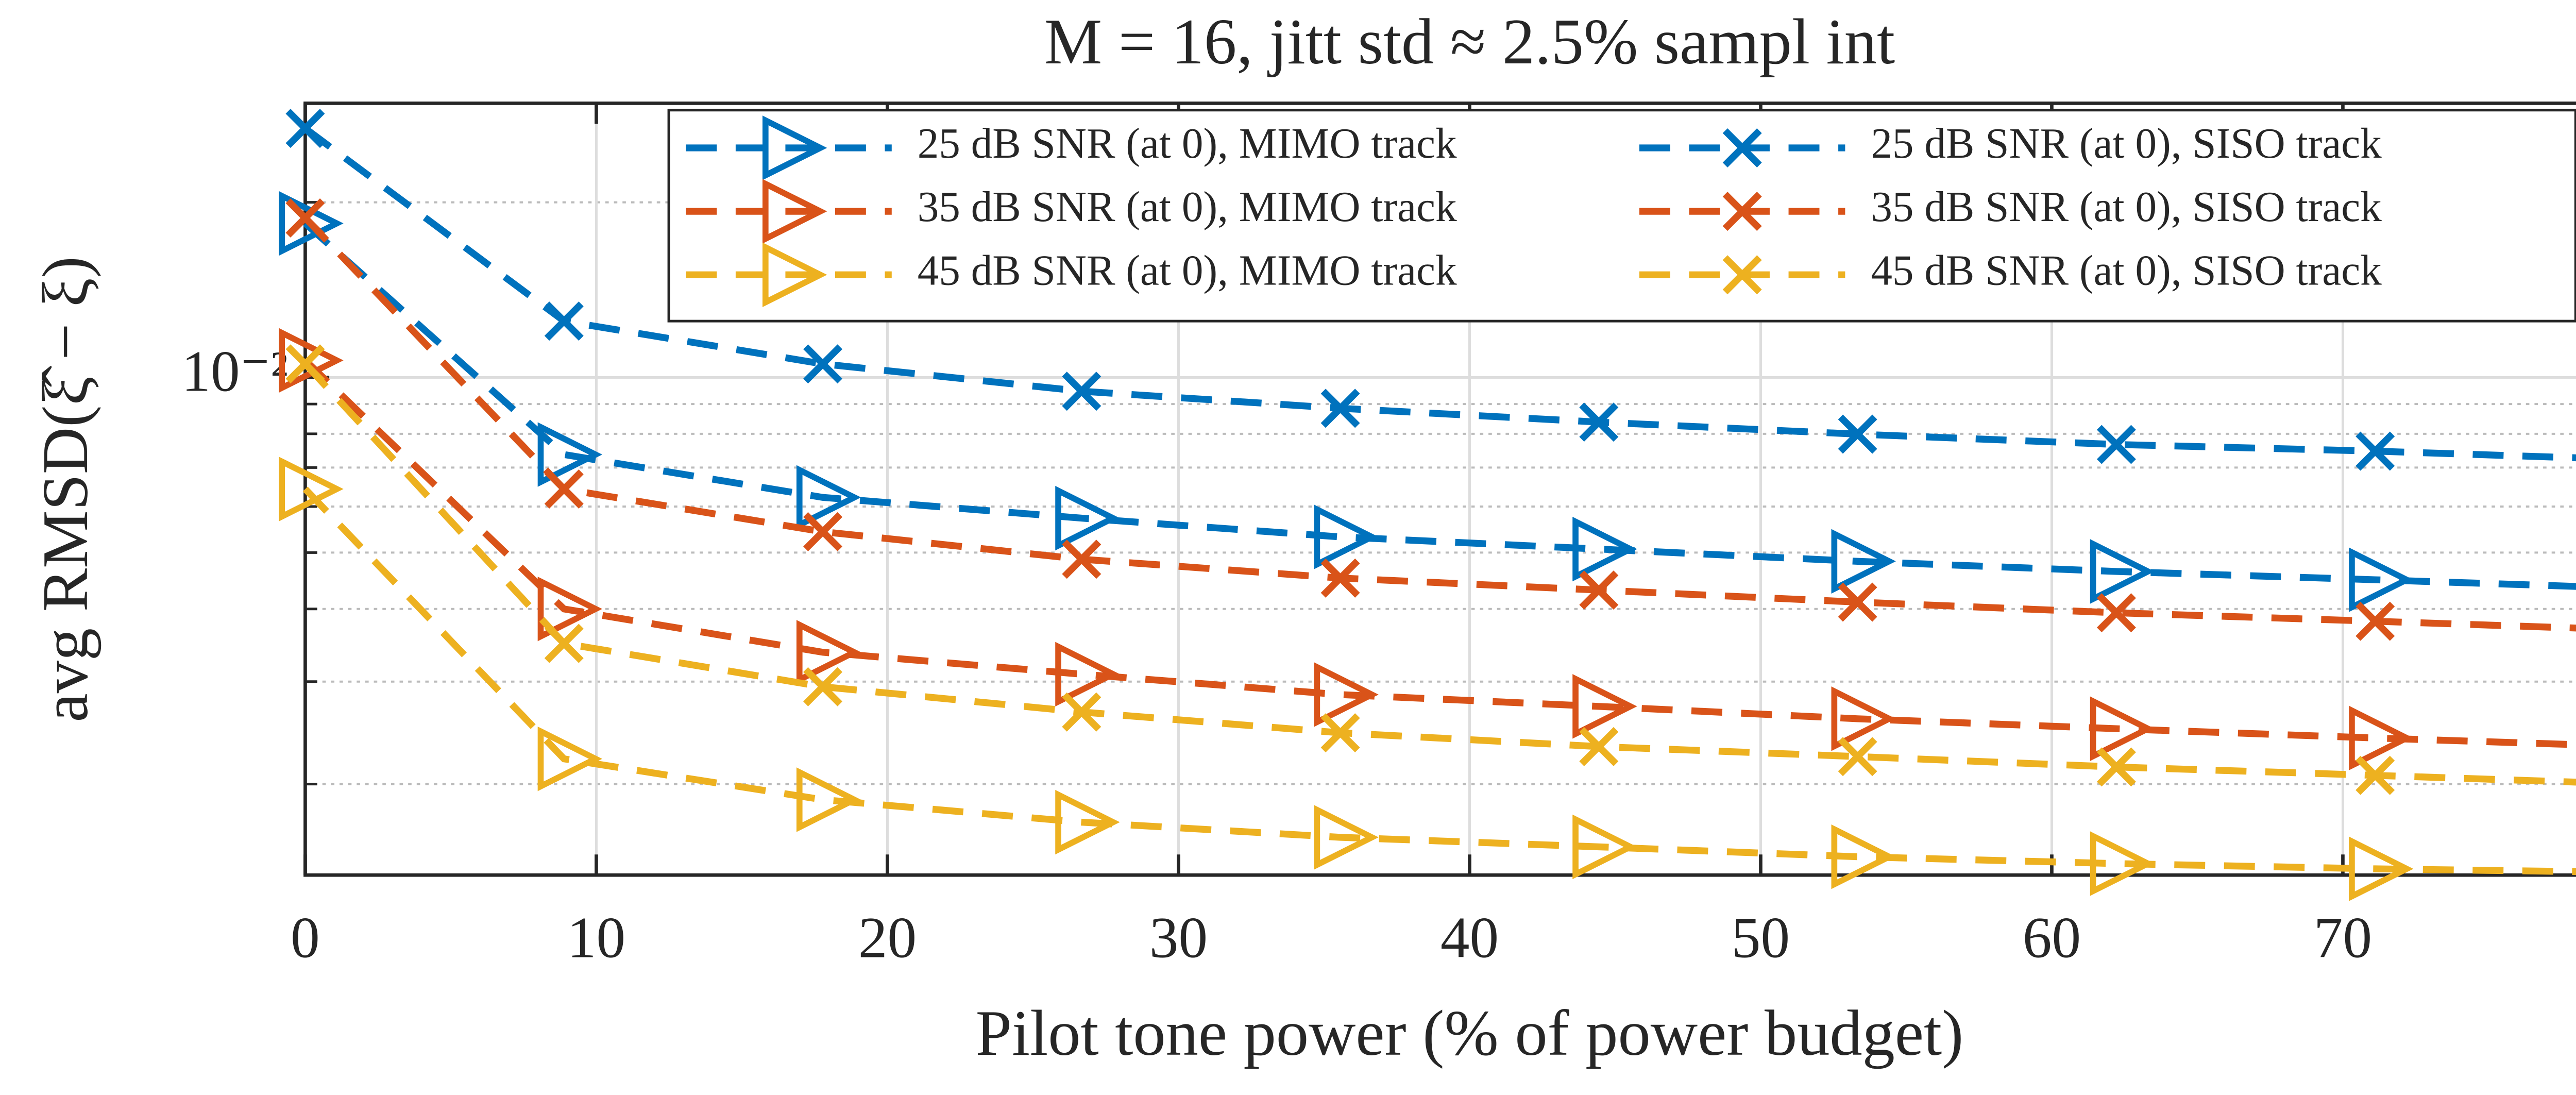 The image size is (2576, 1095). I want to click on legend-label: 45 dB SNR (at 0), SISO track, so click(2126, 270).